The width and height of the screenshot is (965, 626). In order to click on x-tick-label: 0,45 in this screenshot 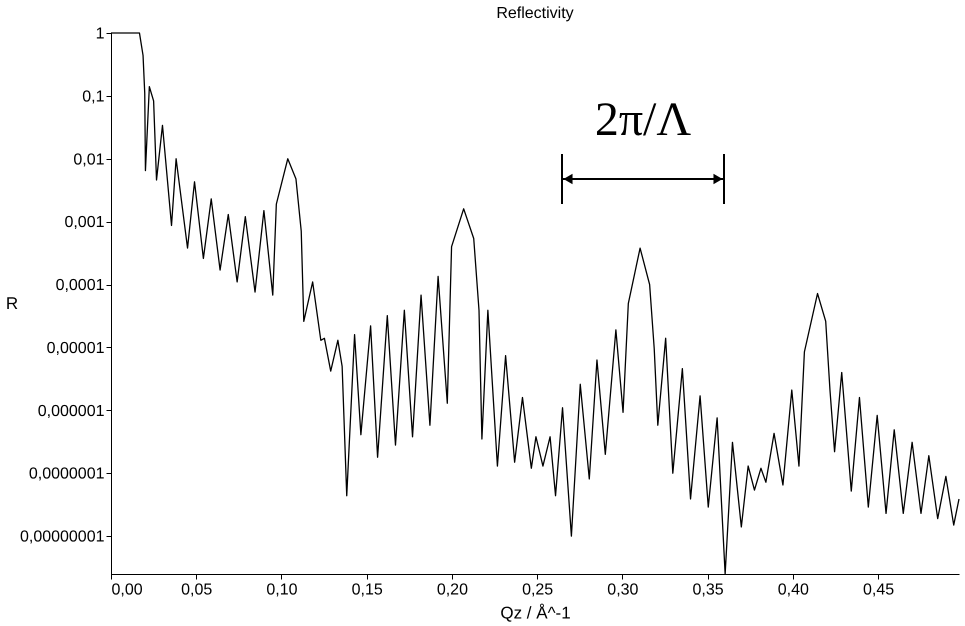, I will do `click(878, 590)`.